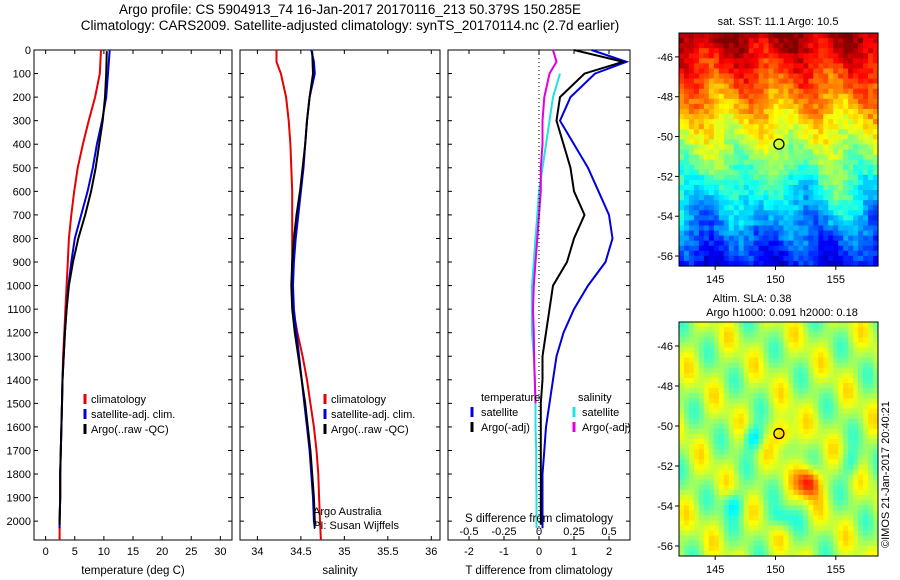  I want to click on y-tick-label: -50, so click(665, 138).